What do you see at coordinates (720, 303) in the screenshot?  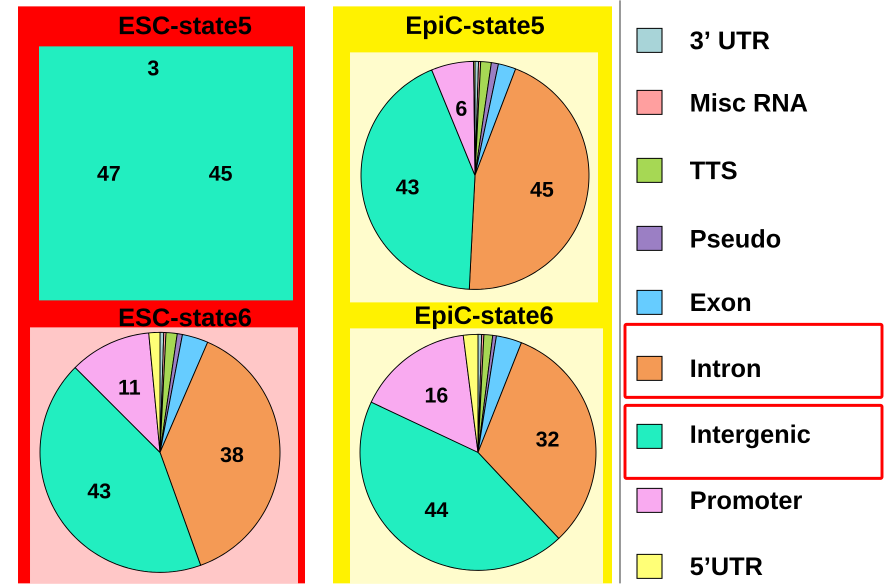 I see `legend-label: Exon` at bounding box center [720, 303].